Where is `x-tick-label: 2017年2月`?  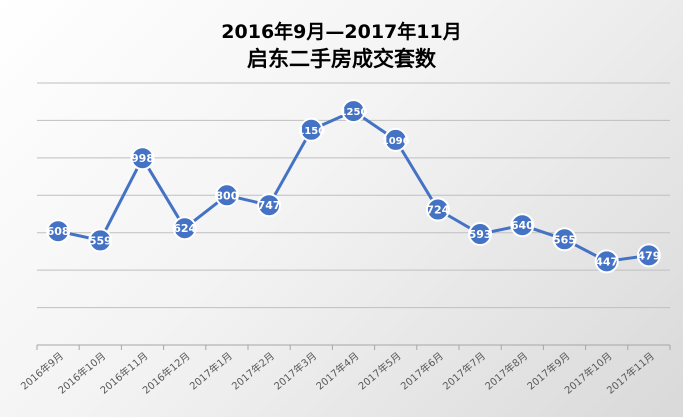 x-tick-label: 2017年2月 is located at coordinates (253, 370).